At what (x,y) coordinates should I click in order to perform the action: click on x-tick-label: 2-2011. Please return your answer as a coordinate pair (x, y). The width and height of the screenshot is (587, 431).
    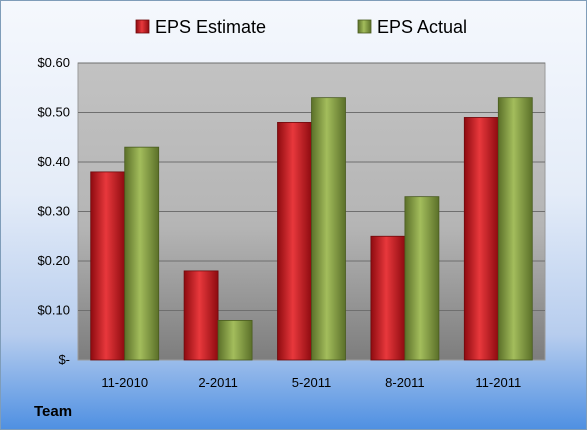
    Looking at the image, I should click on (218, 382).